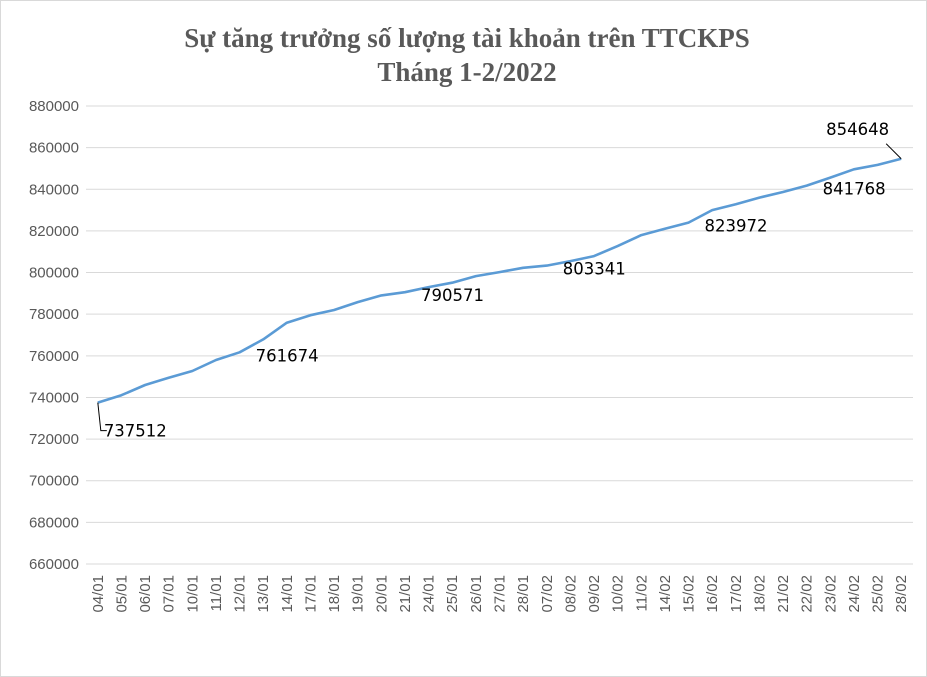 Image resolution: width=927 pixels, height=677 pixels. I want to click on x-tick-label: 11/01, so click(216, 593).